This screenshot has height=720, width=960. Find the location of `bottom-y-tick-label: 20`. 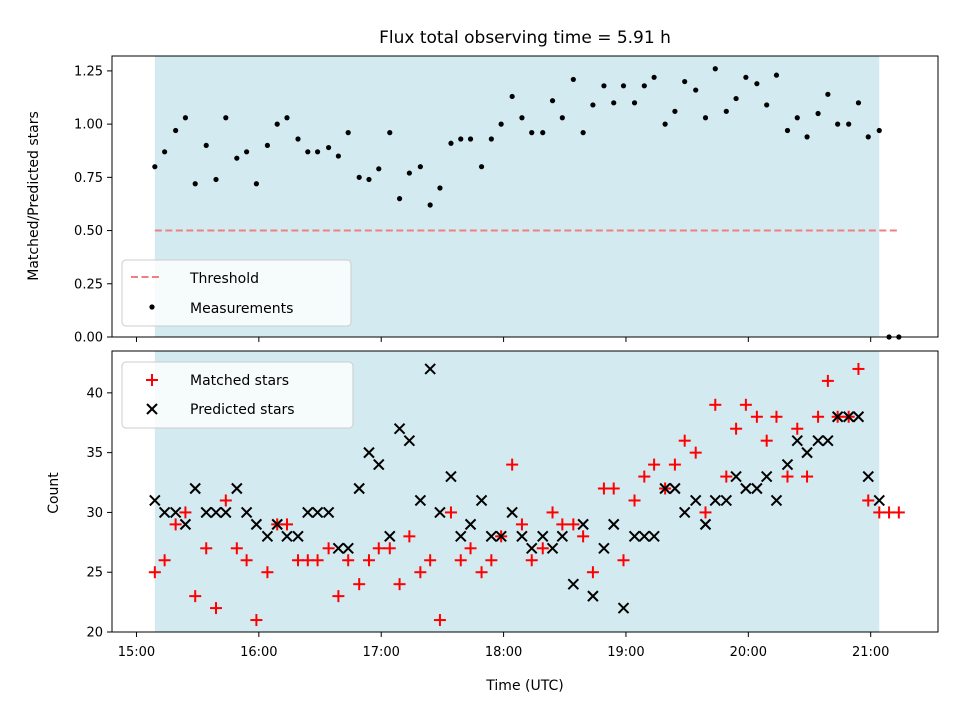

bottom-y-tick-label: 20 is located at coordinates (94, 633).